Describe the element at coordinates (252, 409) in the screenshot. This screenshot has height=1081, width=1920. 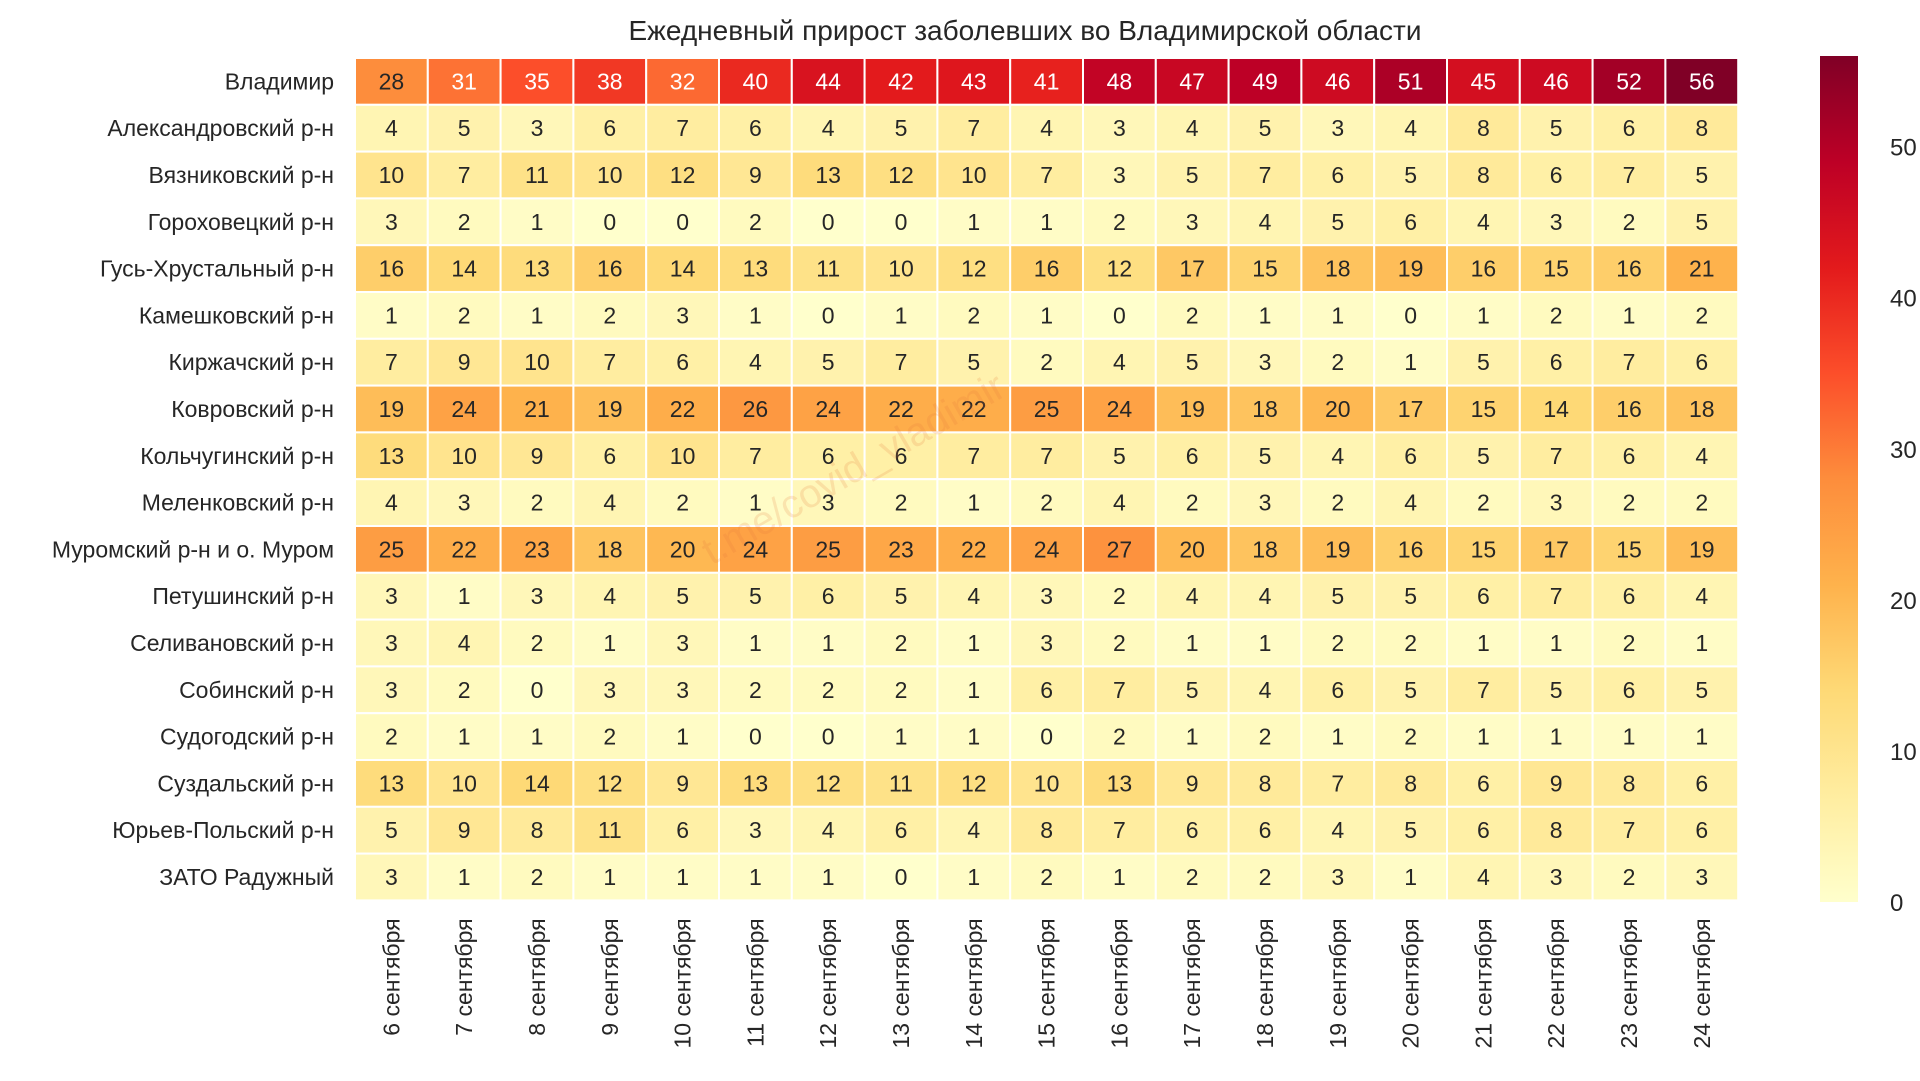
I see `row-label: Ковровский р-н` at that location.